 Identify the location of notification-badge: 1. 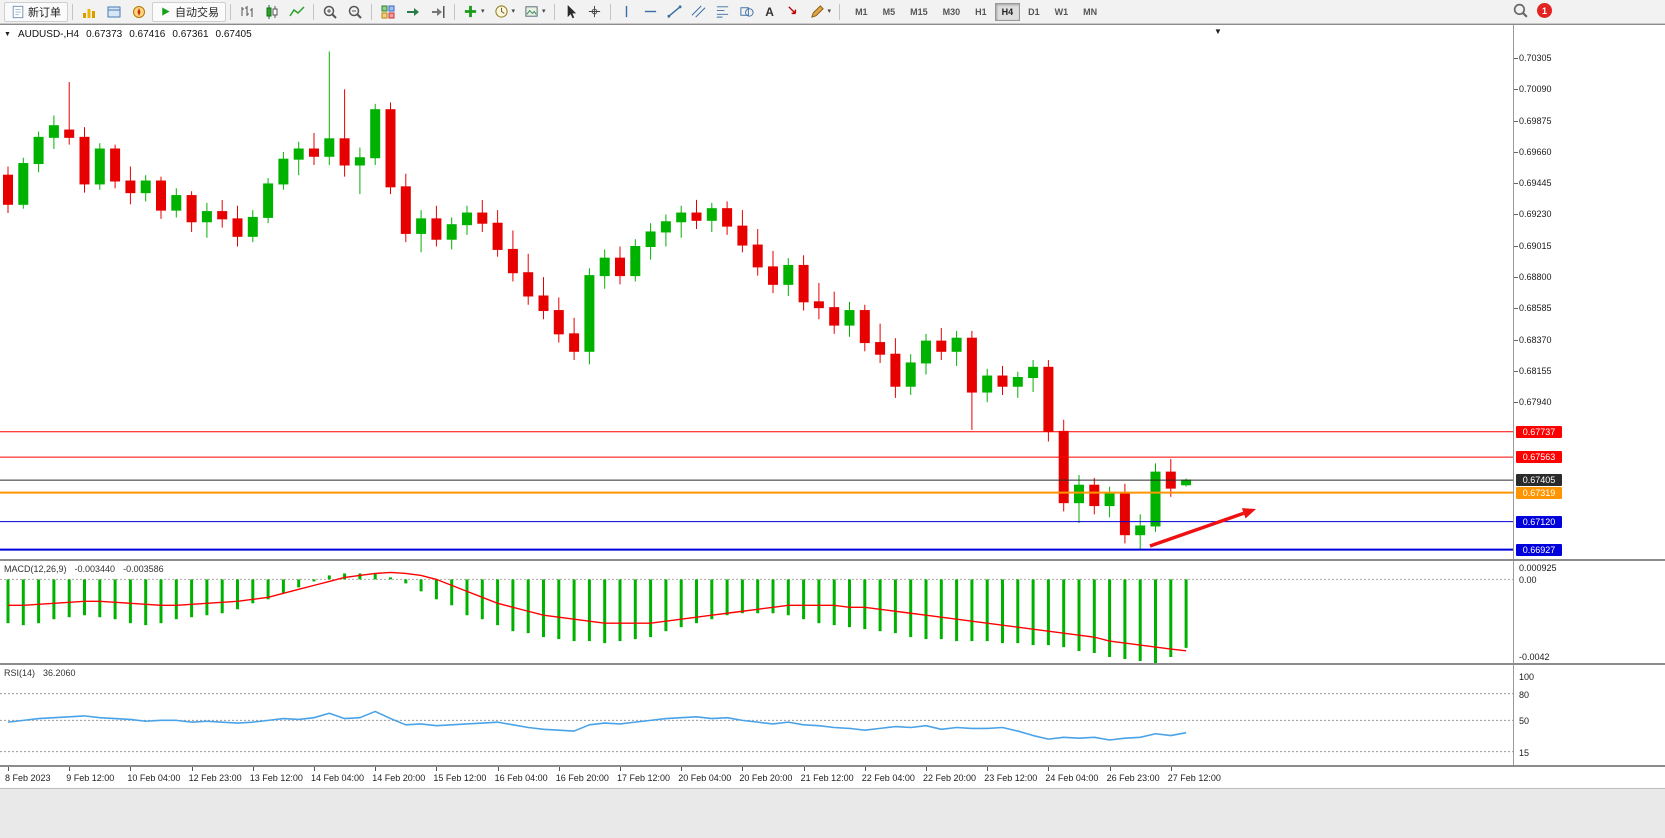
(1544, 10).